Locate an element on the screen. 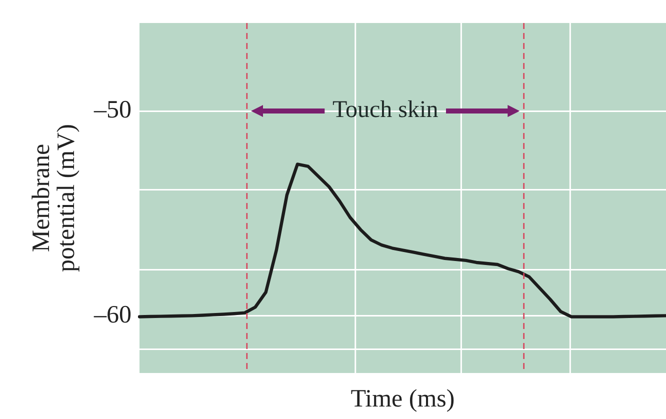  y-tick-label: –60 is located at coordinates (112, 314).